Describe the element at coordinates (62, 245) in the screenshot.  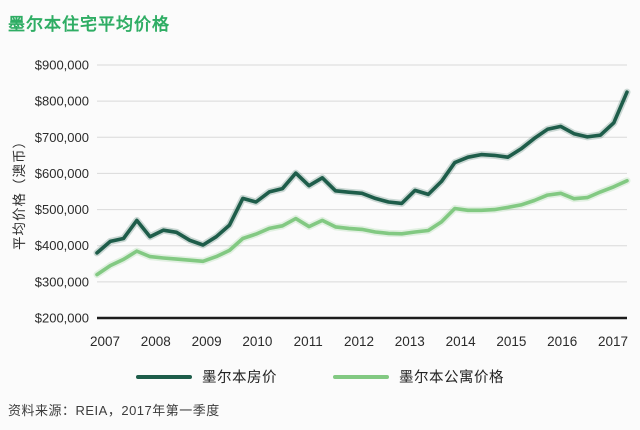
I see `y-tick-label: $400,000` at that location.